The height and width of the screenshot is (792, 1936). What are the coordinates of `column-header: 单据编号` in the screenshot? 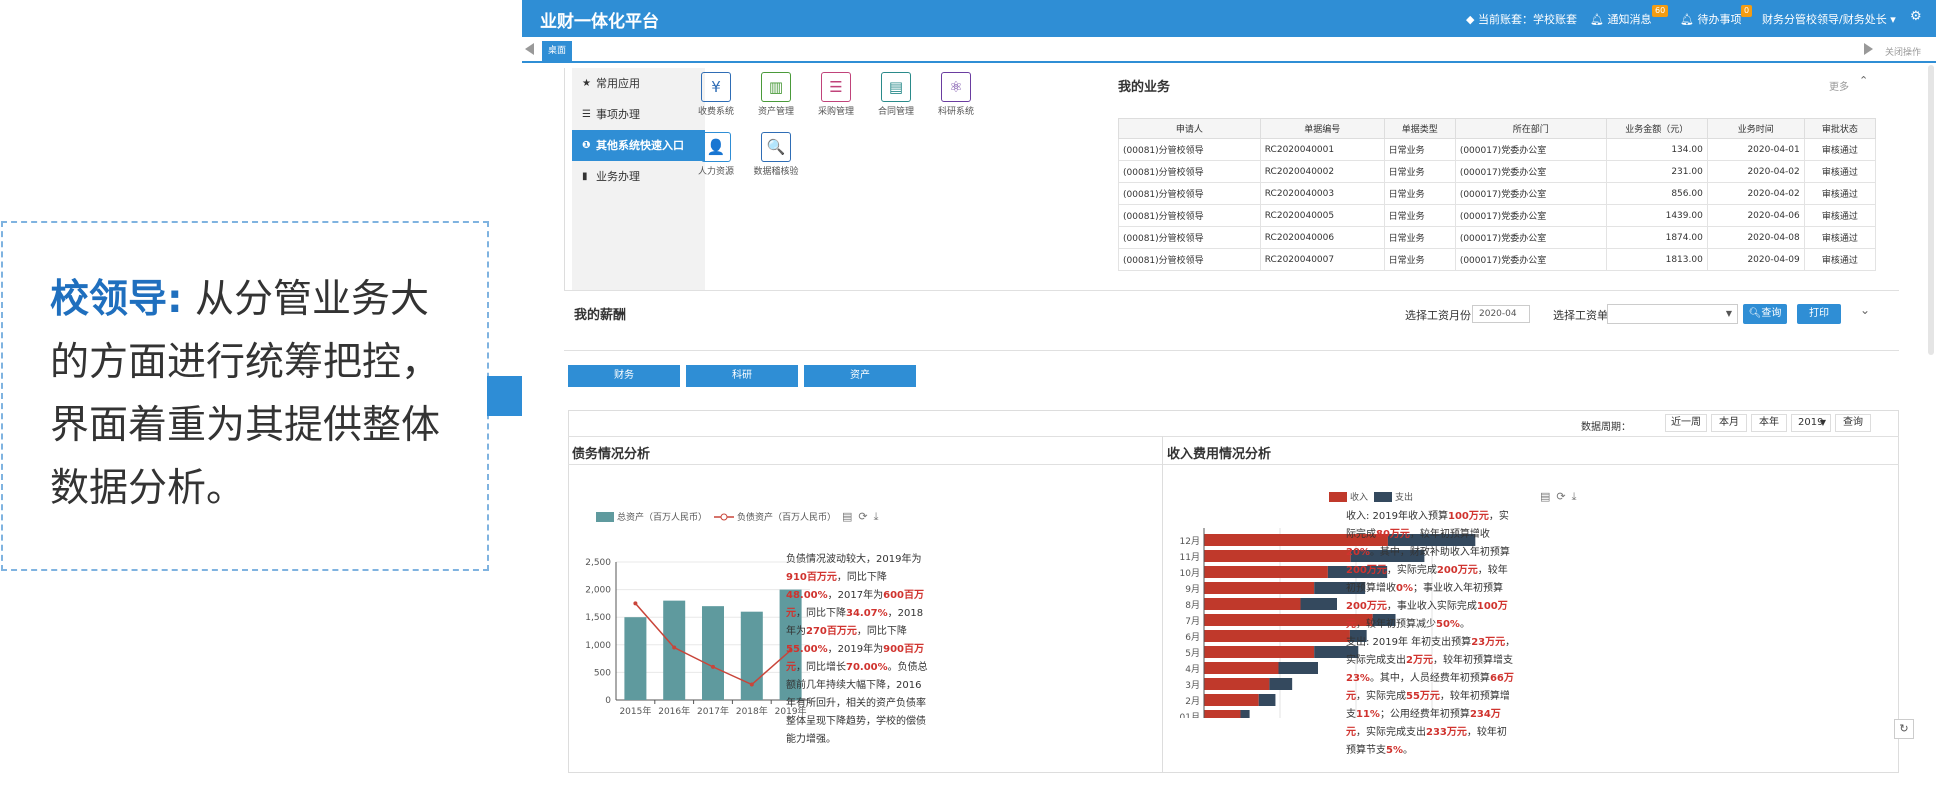 It's located at (1322, 128).